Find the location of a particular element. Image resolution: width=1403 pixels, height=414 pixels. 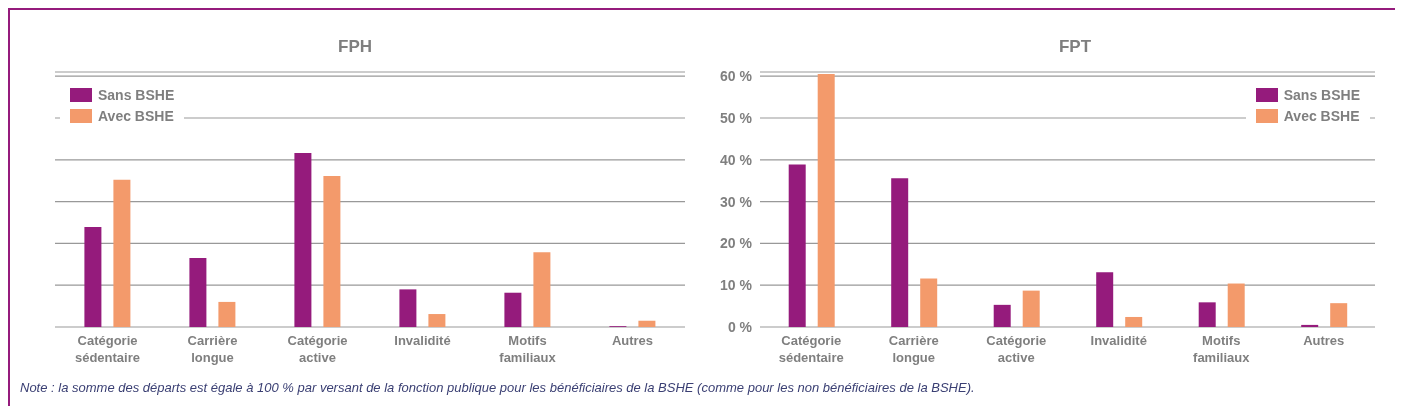

y-tick-label: 0 % is located at coordinates (740, 326).